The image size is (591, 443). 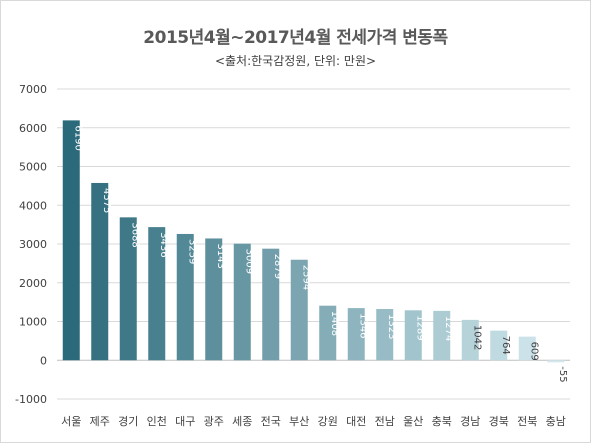 What do you see at coordinates (220, 255) in the screenshot?
I see `bar-value-label: 3143` at bounding box center [220, 255].